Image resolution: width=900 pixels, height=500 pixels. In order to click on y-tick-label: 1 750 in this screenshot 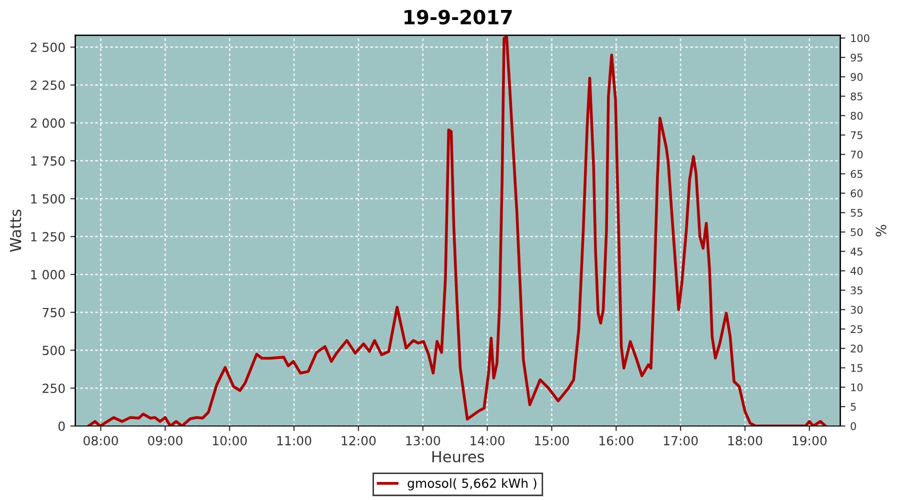, I will do `click(48, 161)`.